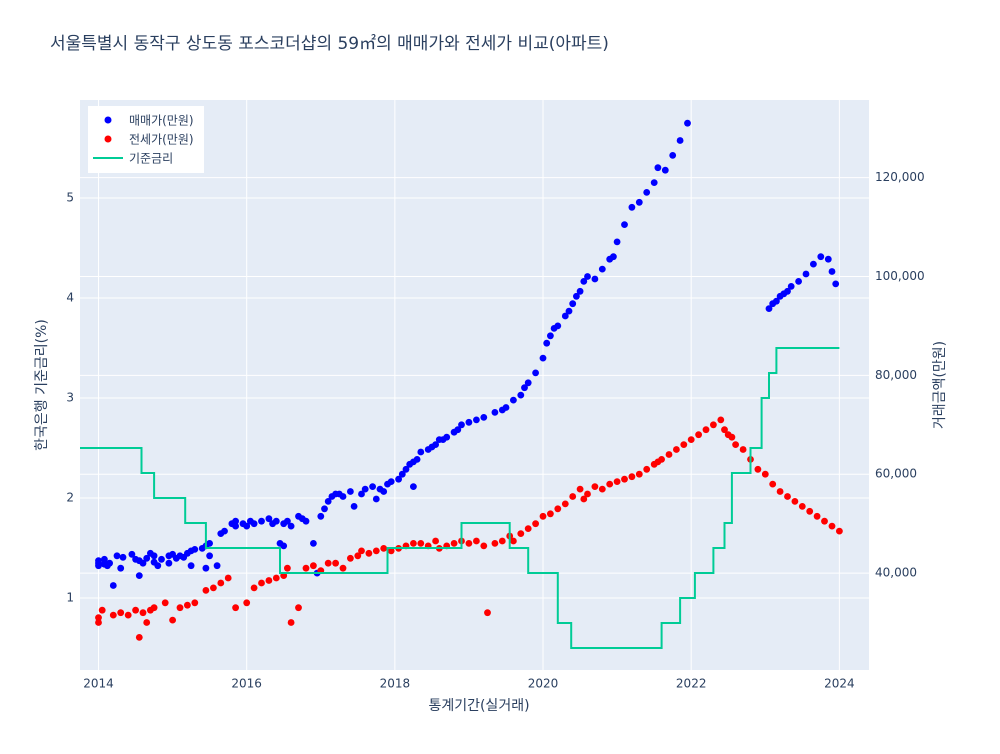 The height and width of the screenshot is (754, 1000). I want to click on y-left-tick-label: 5, so click(70, 198).